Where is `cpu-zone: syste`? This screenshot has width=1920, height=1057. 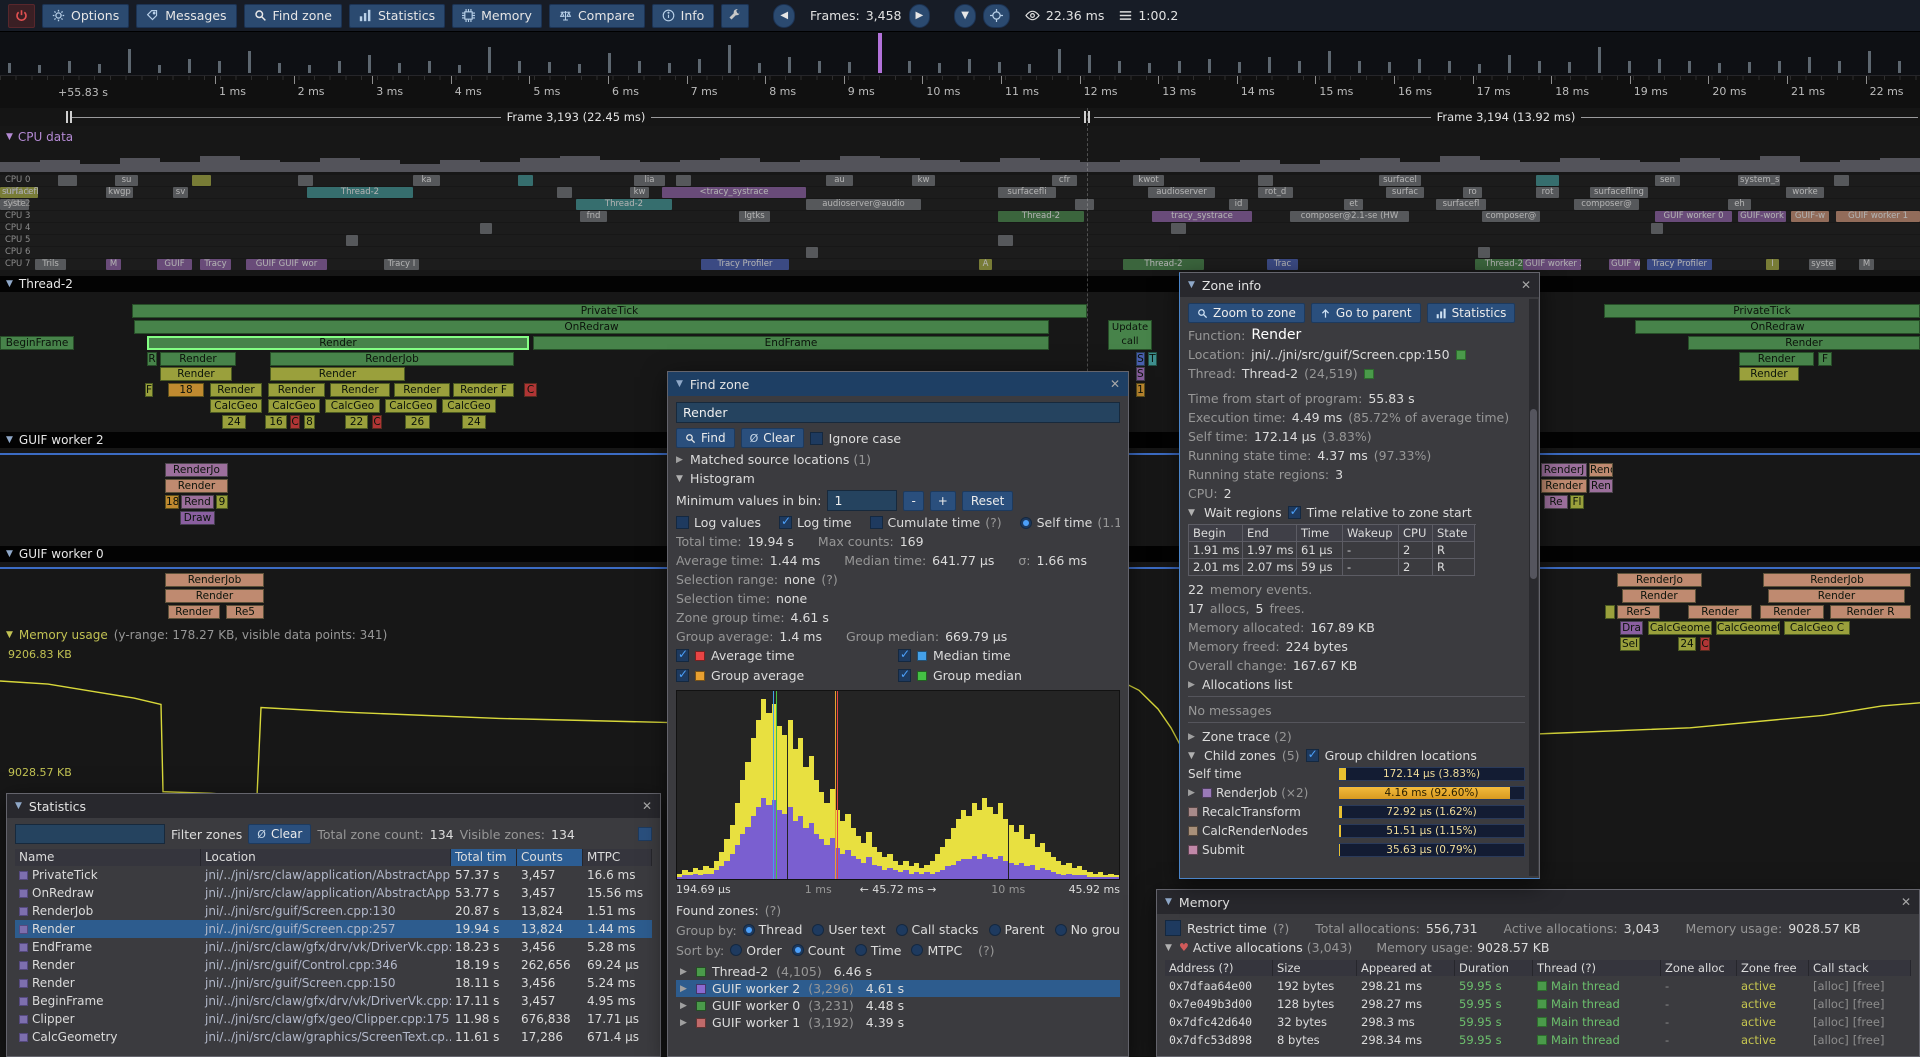 cpu-zone: syste is located at coordinates (1822, 264).